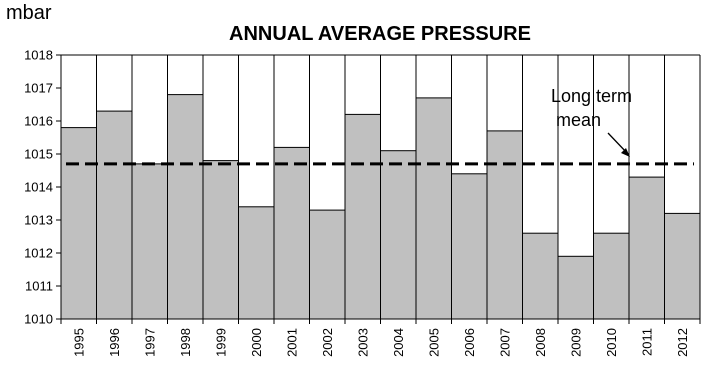 The height and width of the screenshot is (368, 702). What do you see at coordinates (38, 187) in the screenshot?
I see `y-tick-label: 1014` at bounding box center [38, 187].